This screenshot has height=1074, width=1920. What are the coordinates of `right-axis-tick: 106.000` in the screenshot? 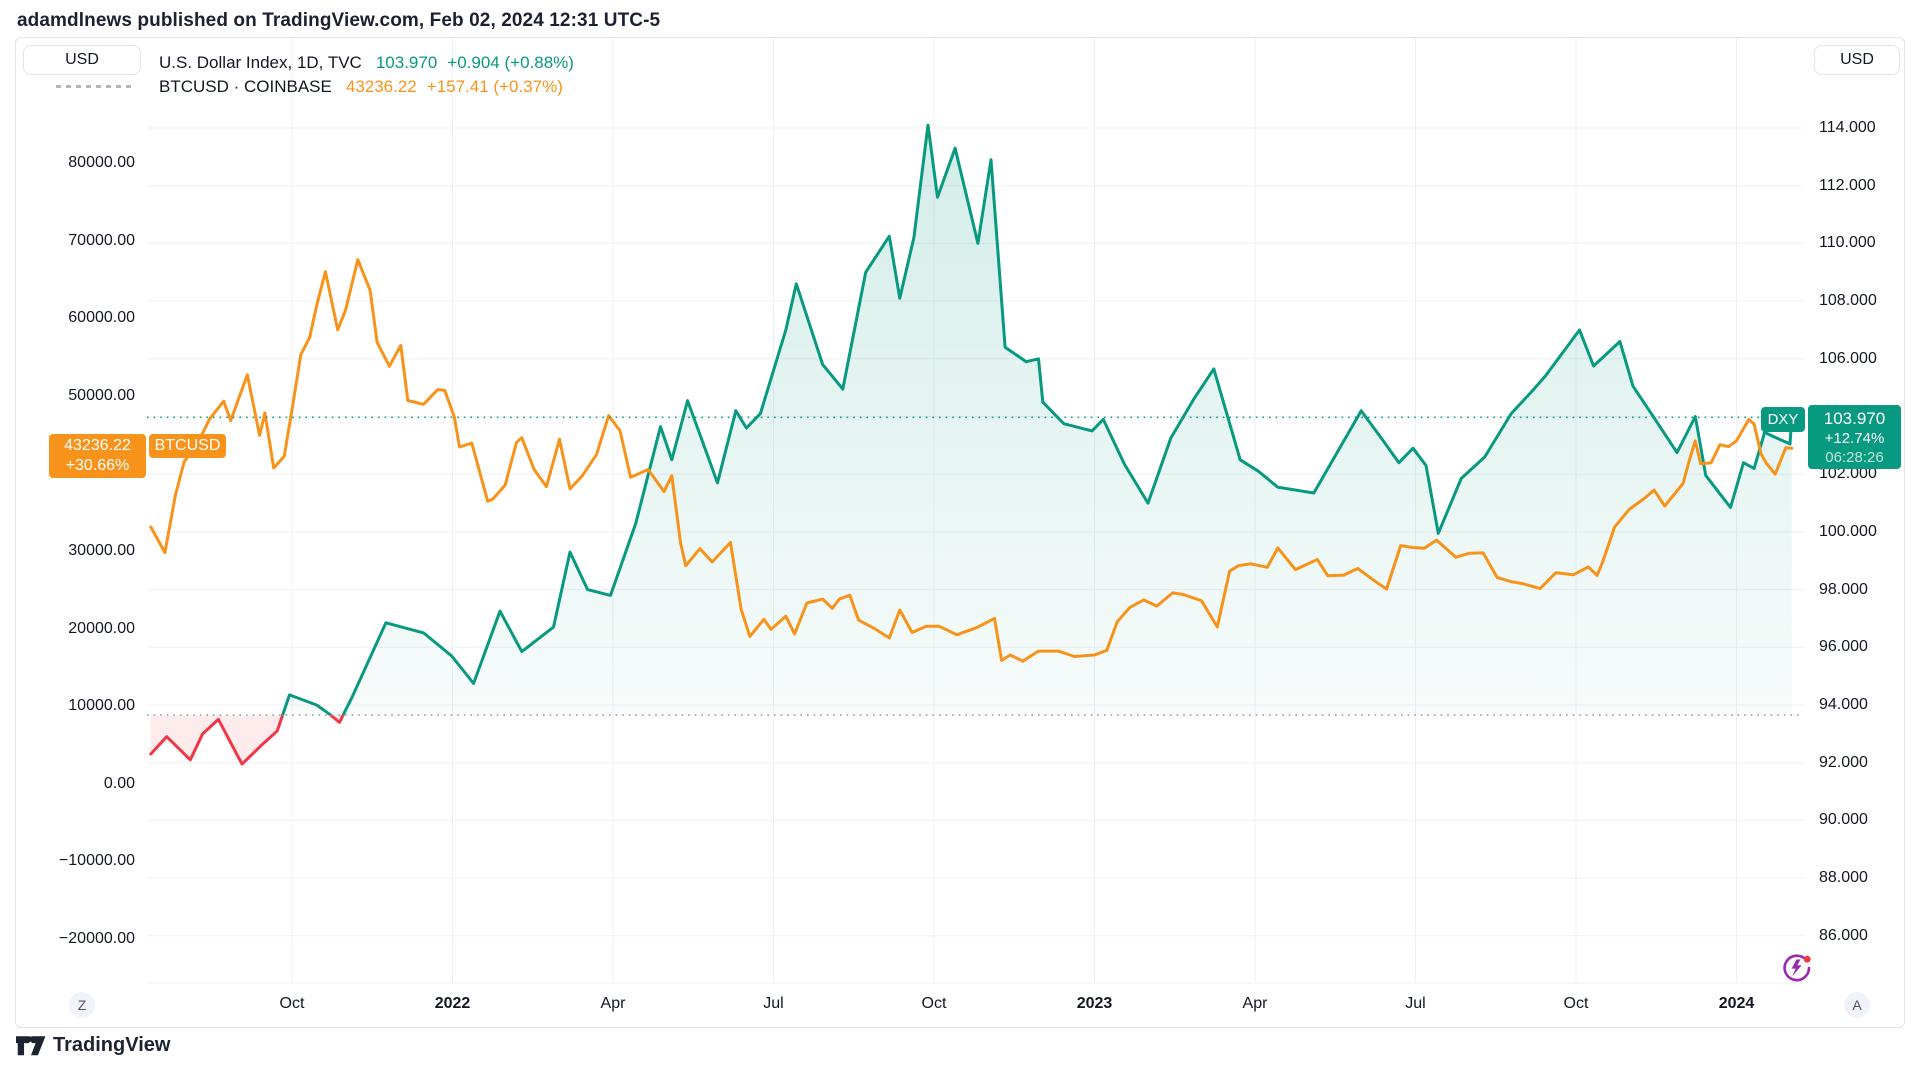 It's located at (1848, 358).